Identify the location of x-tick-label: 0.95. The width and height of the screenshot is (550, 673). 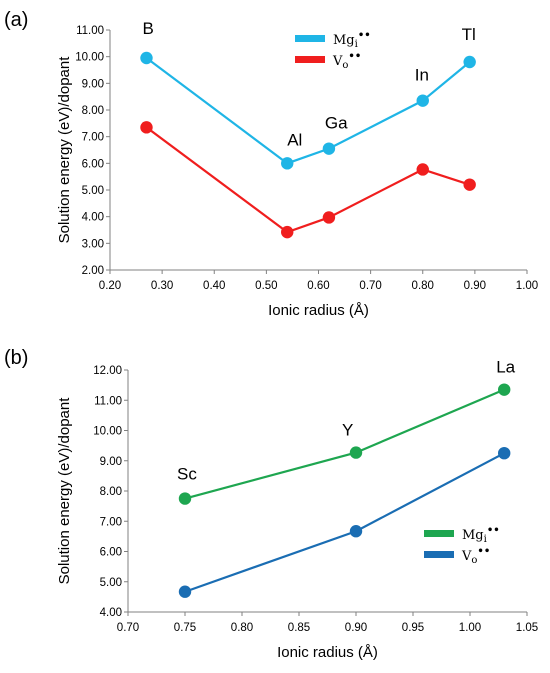
(413, 628).